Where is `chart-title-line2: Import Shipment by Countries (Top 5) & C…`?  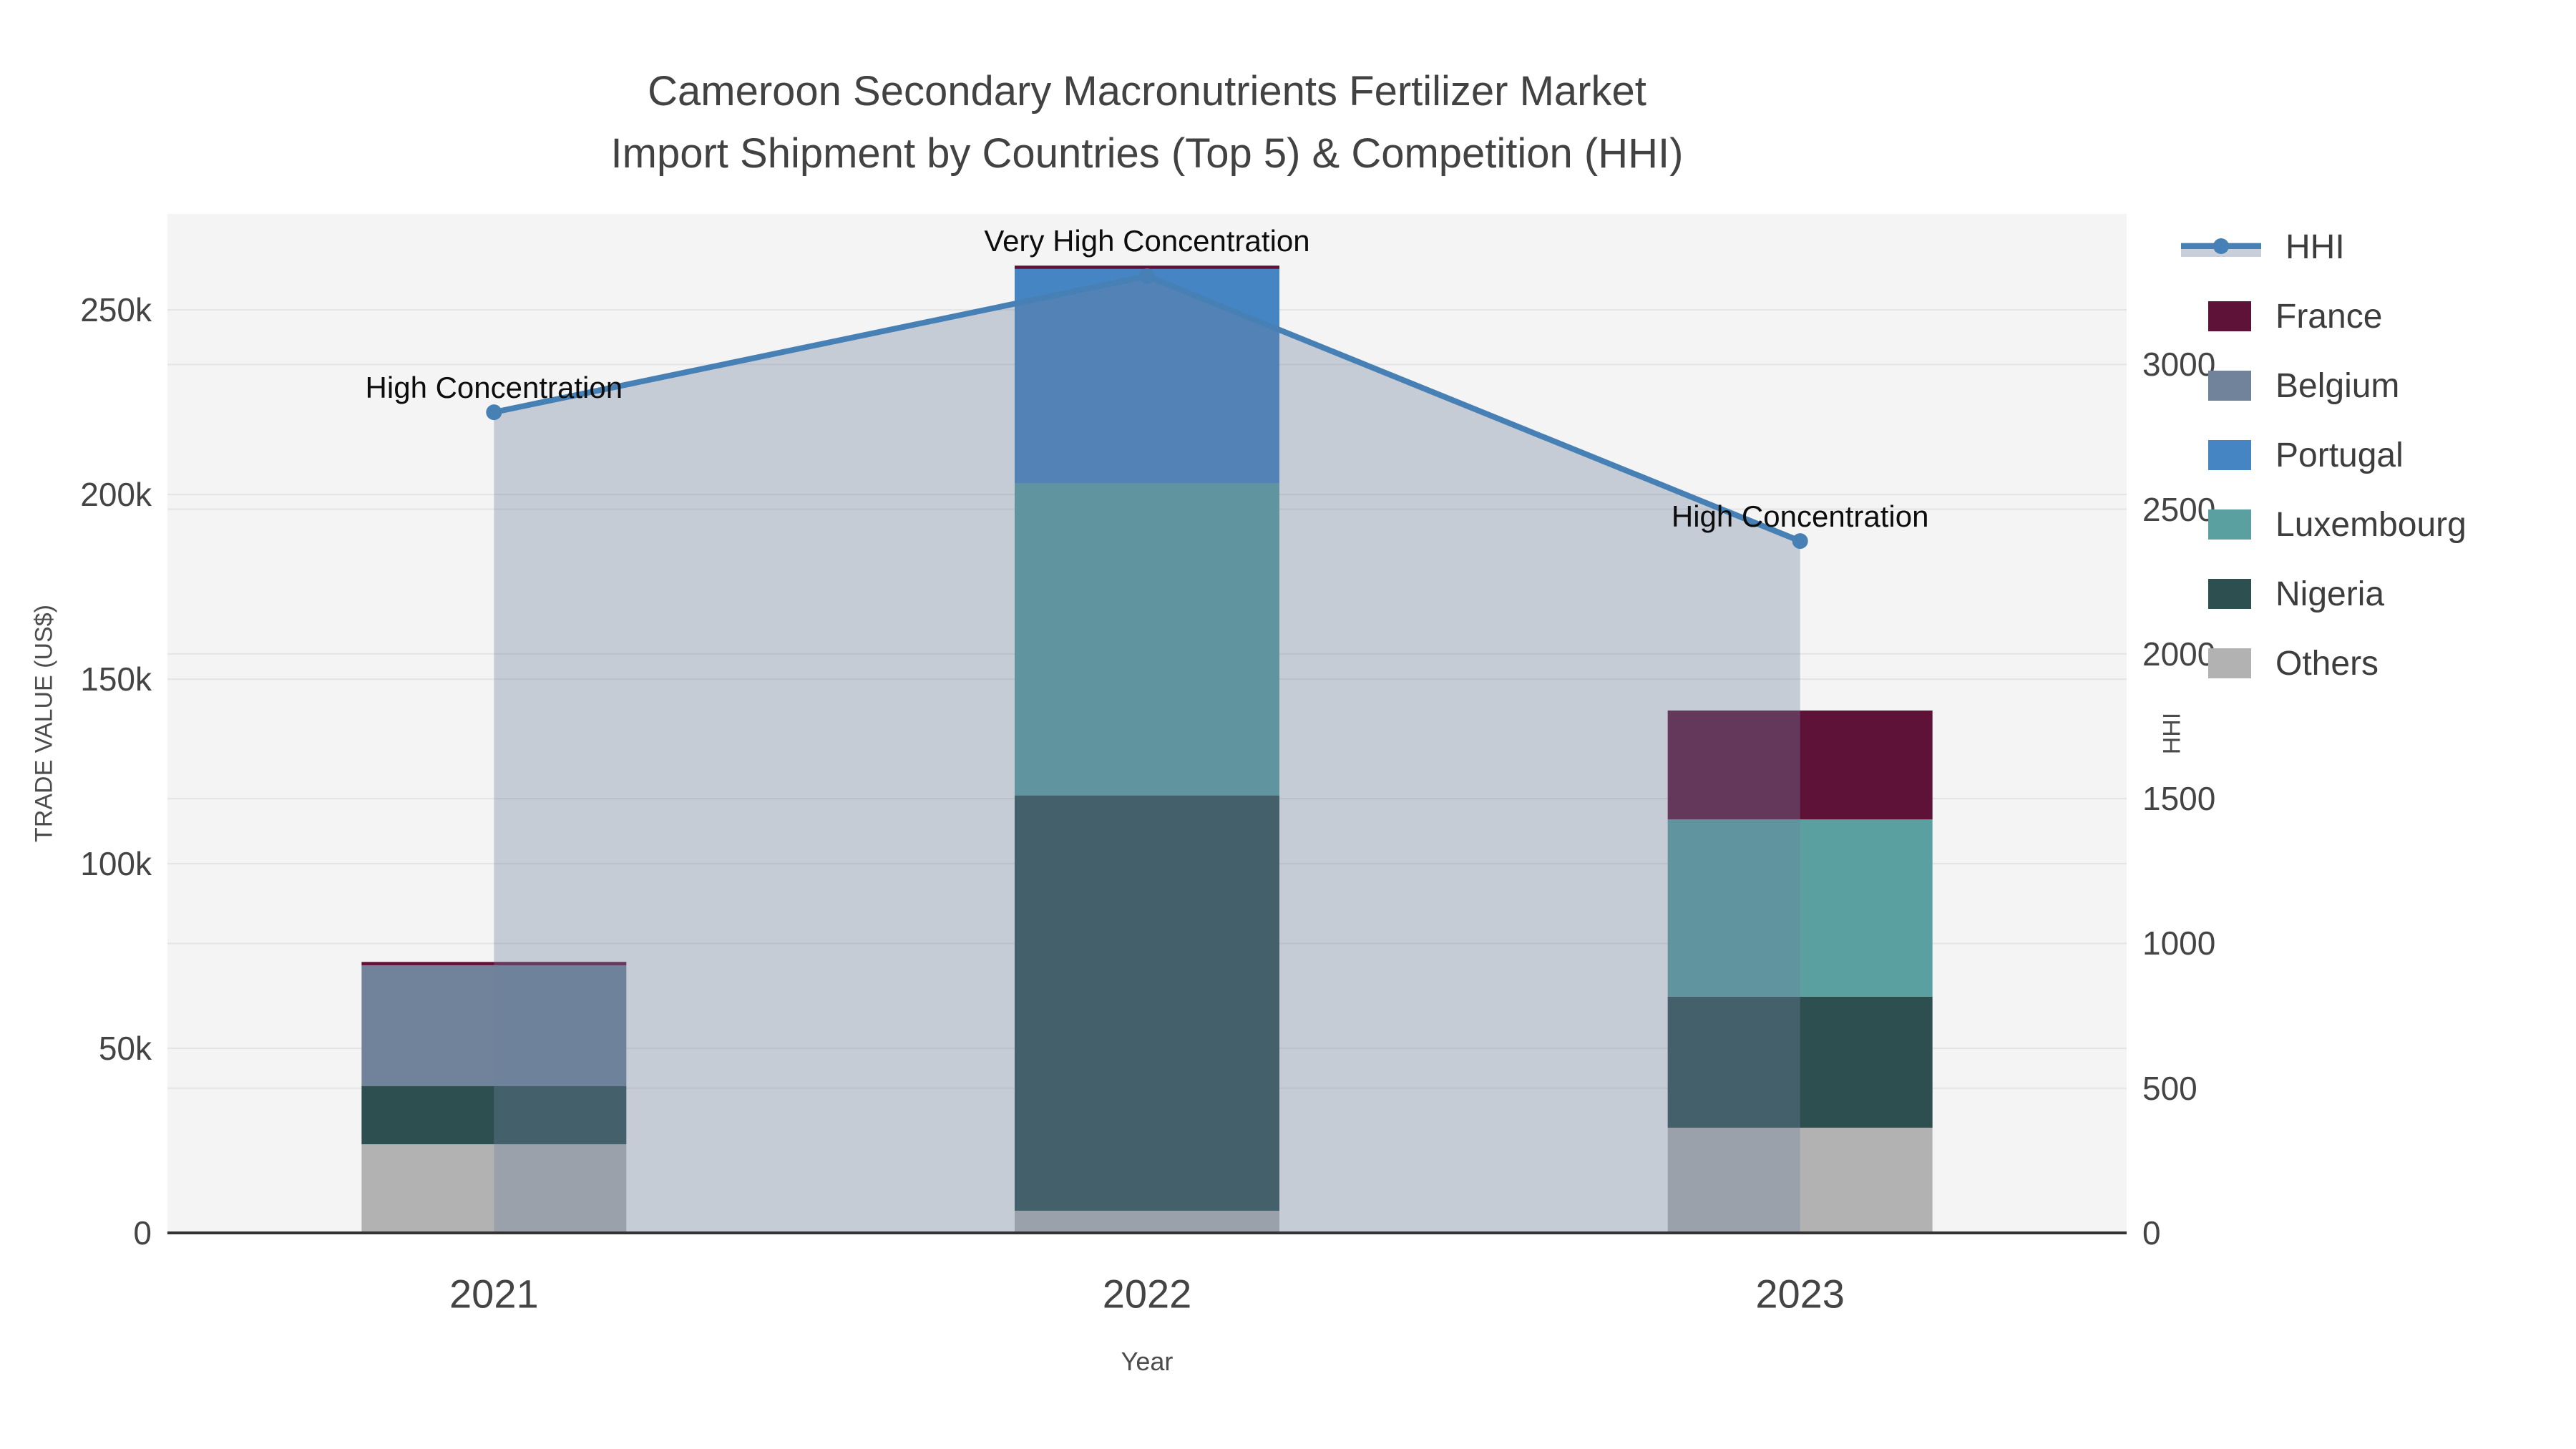
chart-title-line2: Import Shipment by Countries (Top 5) & C… is located at coordinates (1147, 153).